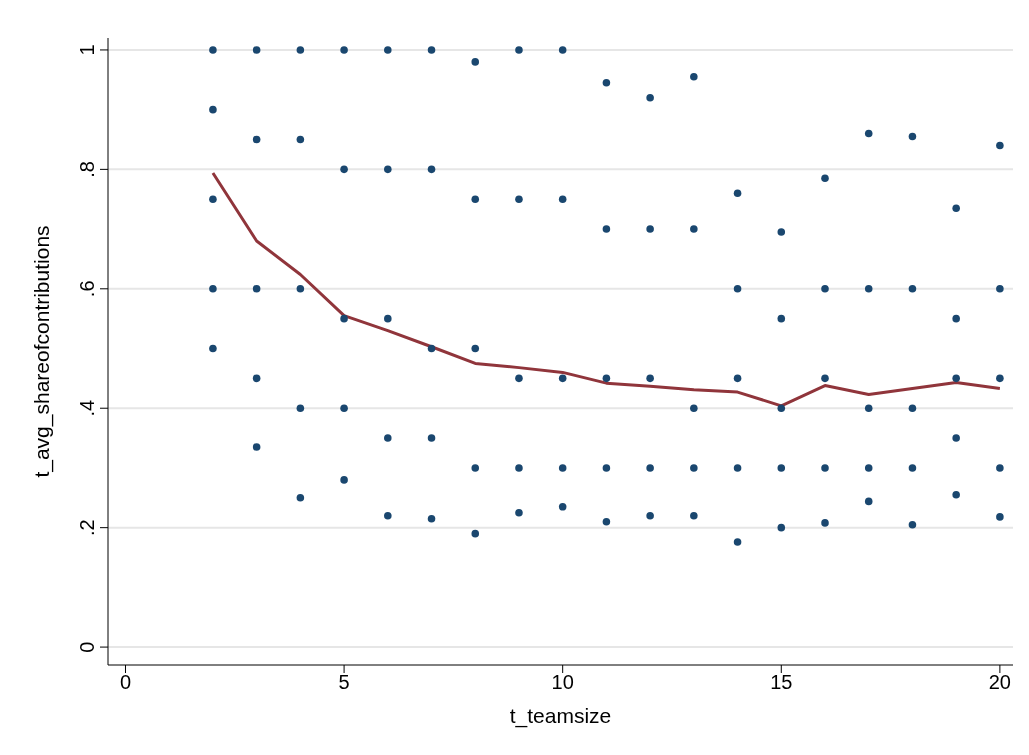  I want to click on y-tick-label: .6, so click(87, 289).